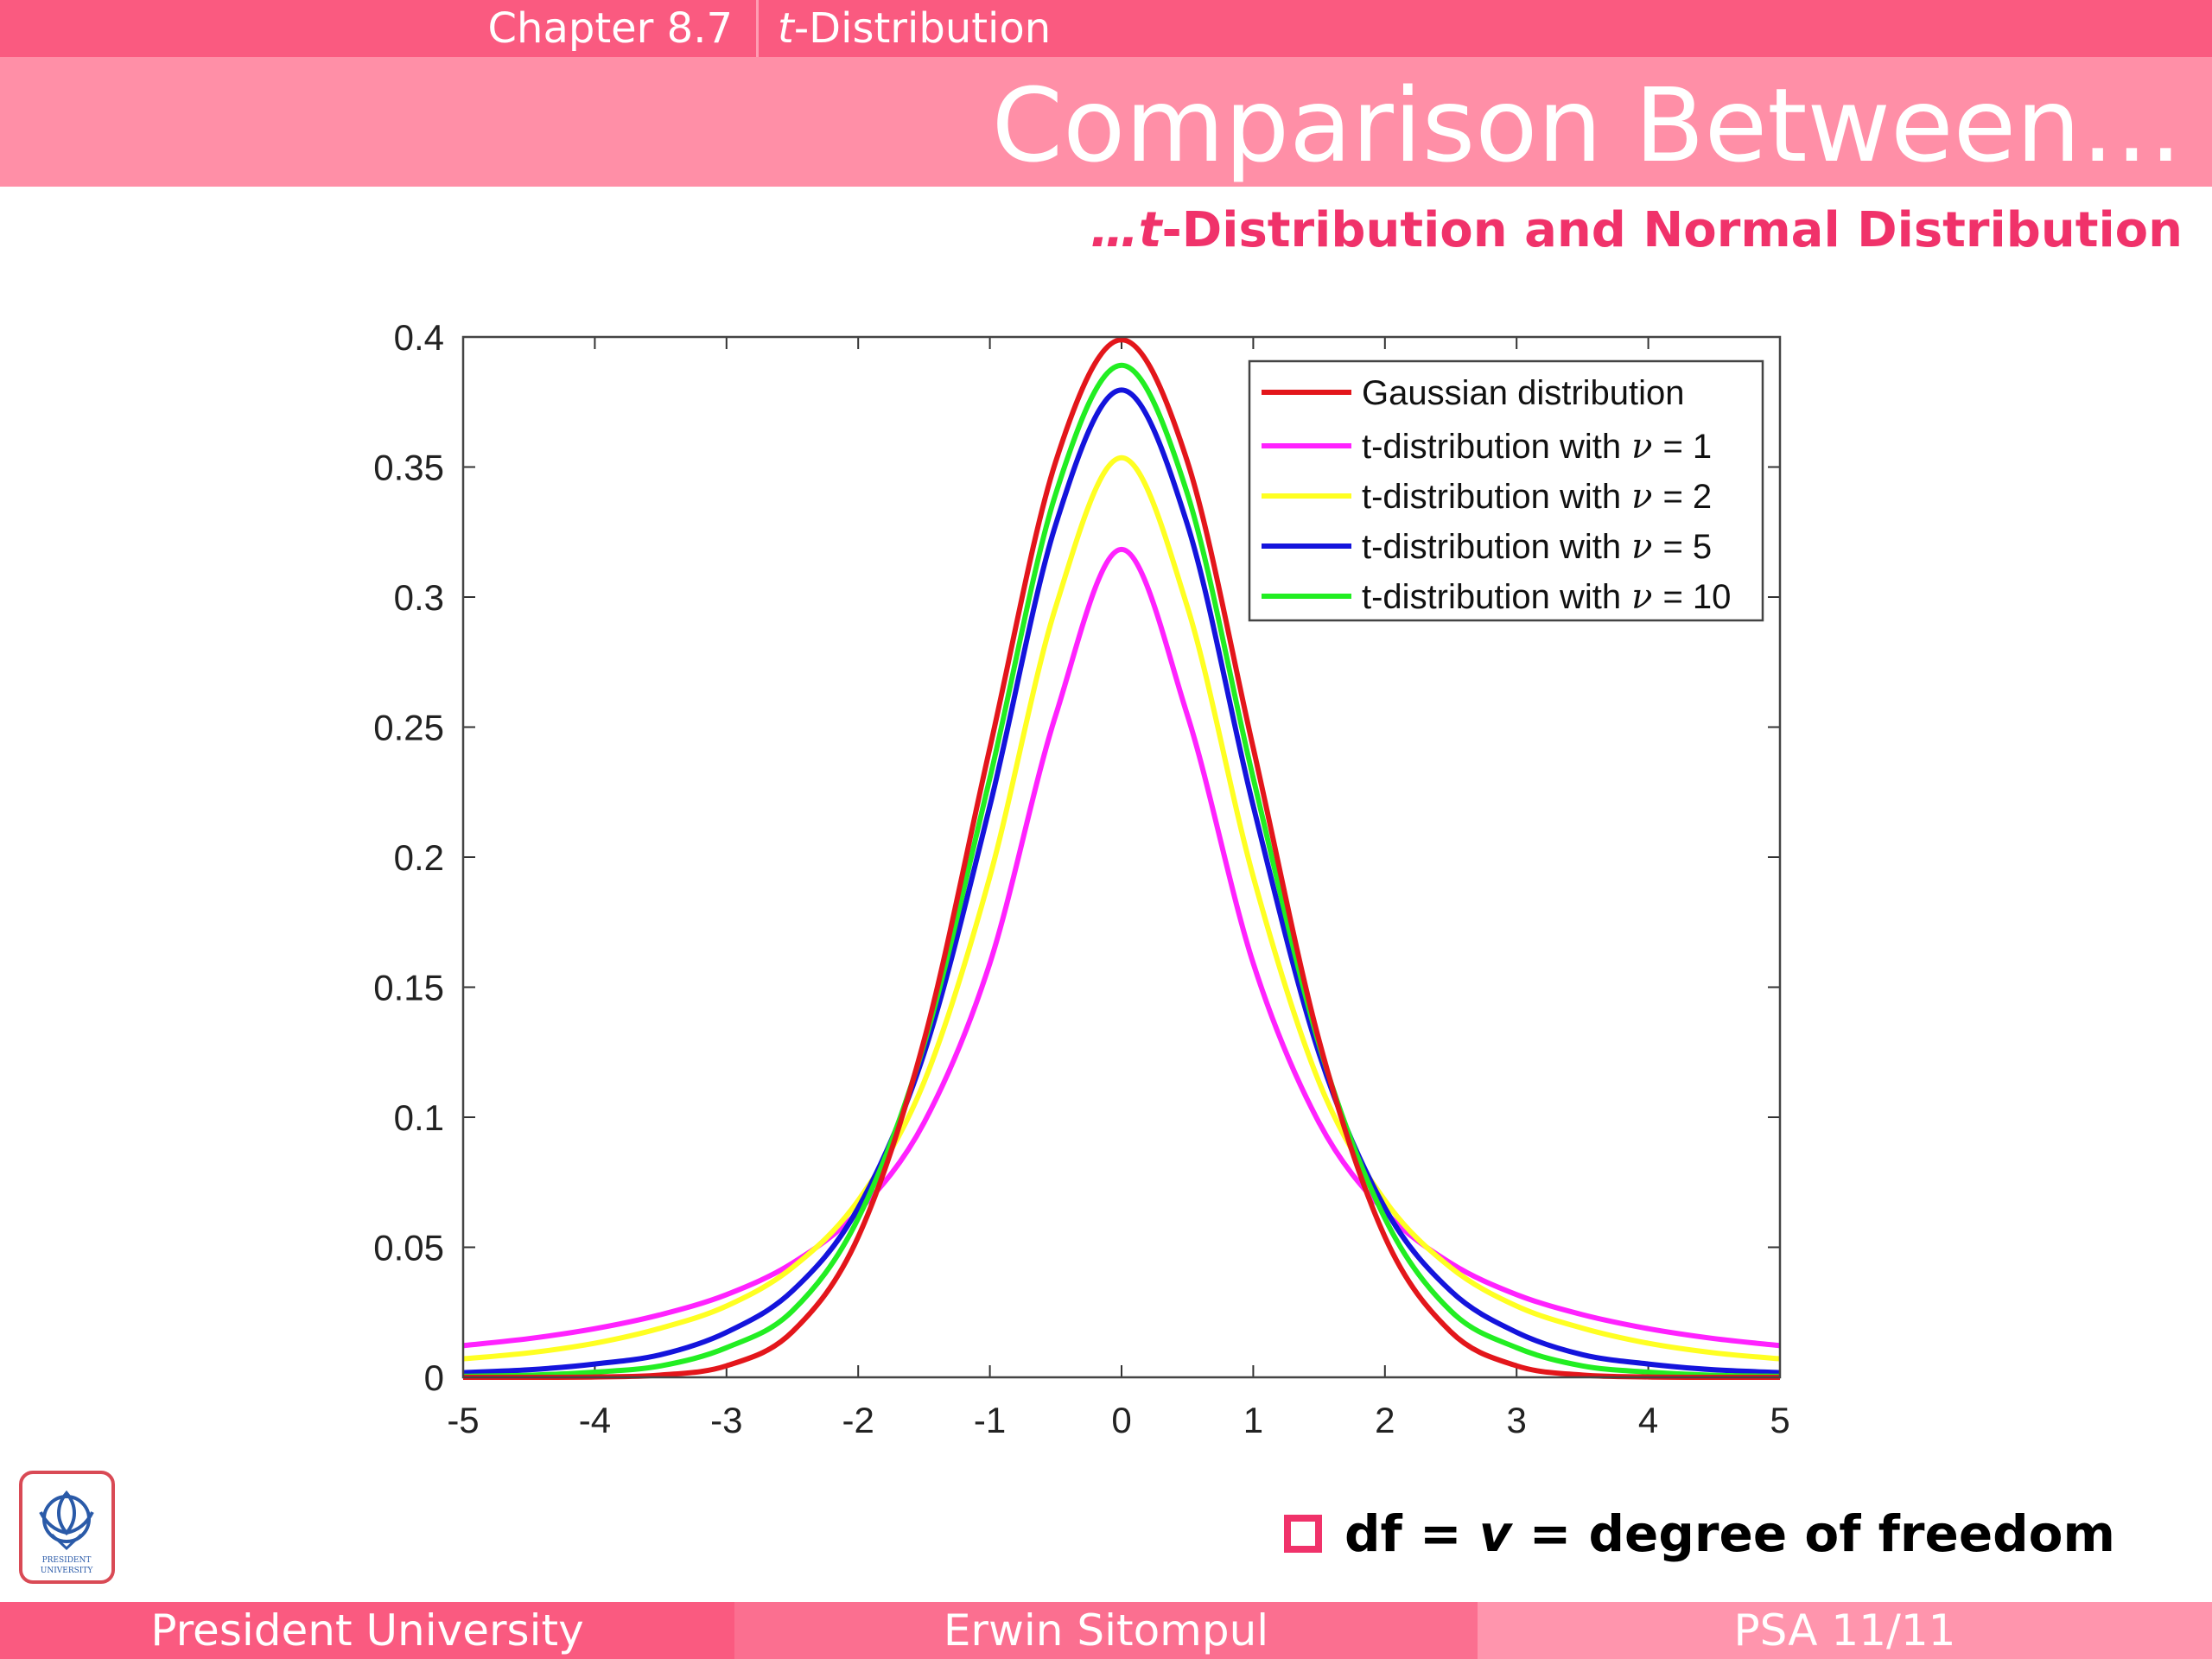 The height and width of the screenshot is (1659, 2212). What do you see at coordinates (1672, 230) in the screenshot?
I see `subtitle-rest: -Distribution and Normal Distribution` at bounding box center [1672, 230].